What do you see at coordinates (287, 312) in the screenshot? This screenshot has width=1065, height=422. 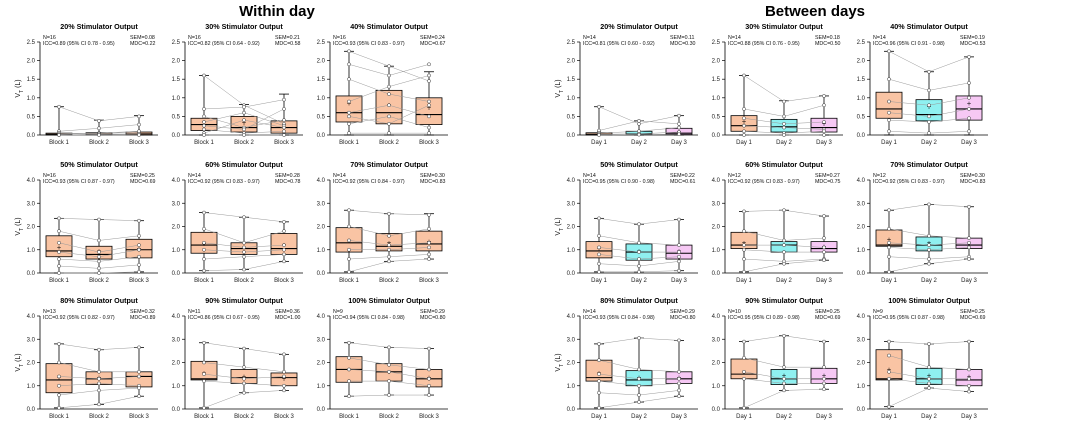 I see `stat-sem: SEM=0.36` at bounding box center [287, 312].